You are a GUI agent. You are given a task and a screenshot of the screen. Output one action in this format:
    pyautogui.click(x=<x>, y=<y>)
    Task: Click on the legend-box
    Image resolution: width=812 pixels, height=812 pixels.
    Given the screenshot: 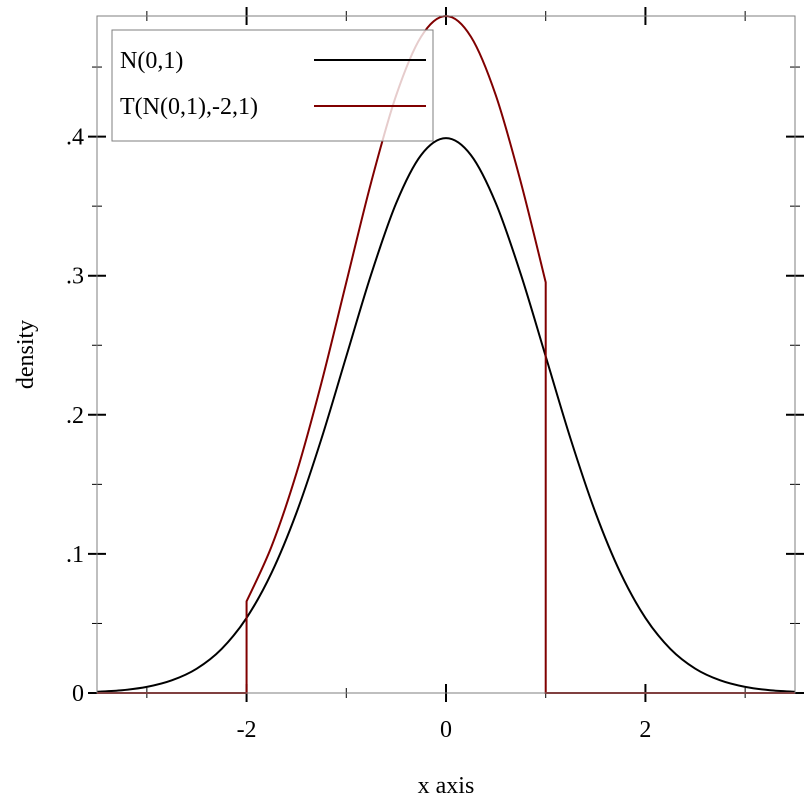 What is the action you would take?
    pyautogui.click(x=272, y=85)
    